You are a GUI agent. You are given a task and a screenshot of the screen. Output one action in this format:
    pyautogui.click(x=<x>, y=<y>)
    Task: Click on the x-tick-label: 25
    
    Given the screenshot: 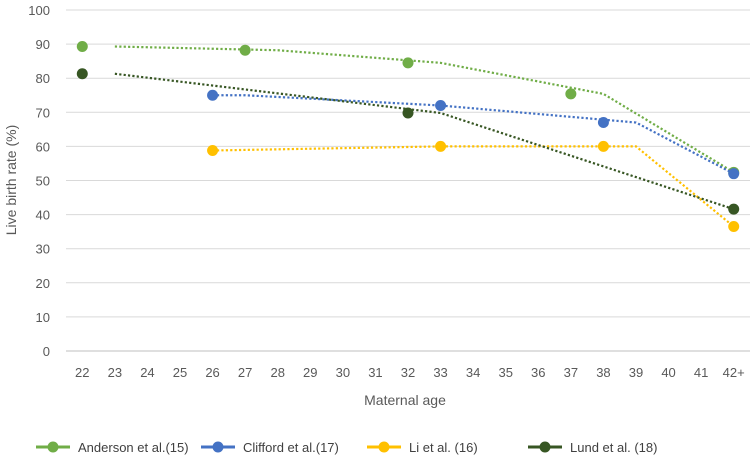 What is the action you would take?
    pyautogui.click(x=180, y=372)
    